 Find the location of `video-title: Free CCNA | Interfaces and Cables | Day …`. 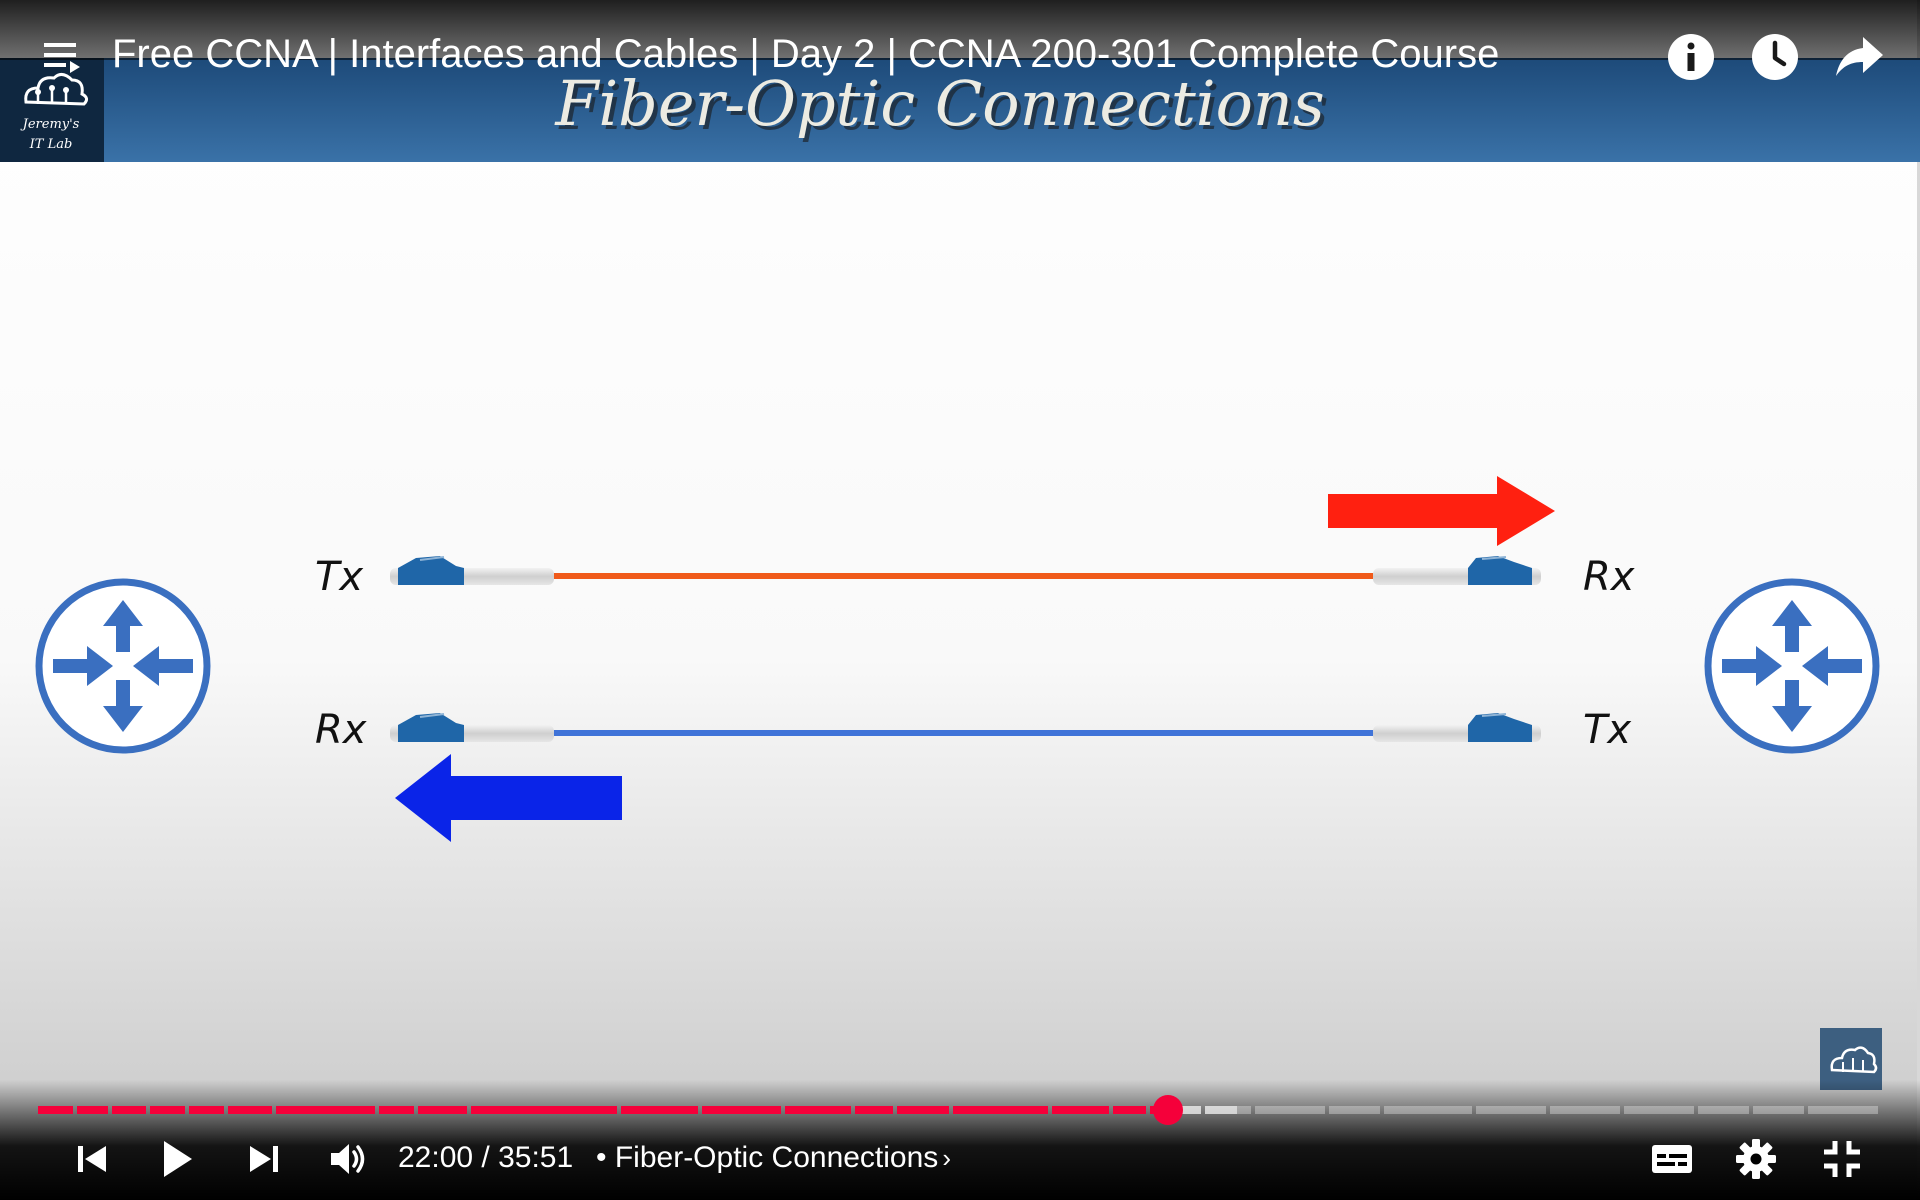

video-title: Free CCNA | Interfaces and Cables | Day … is located at coordinates (806, 54).